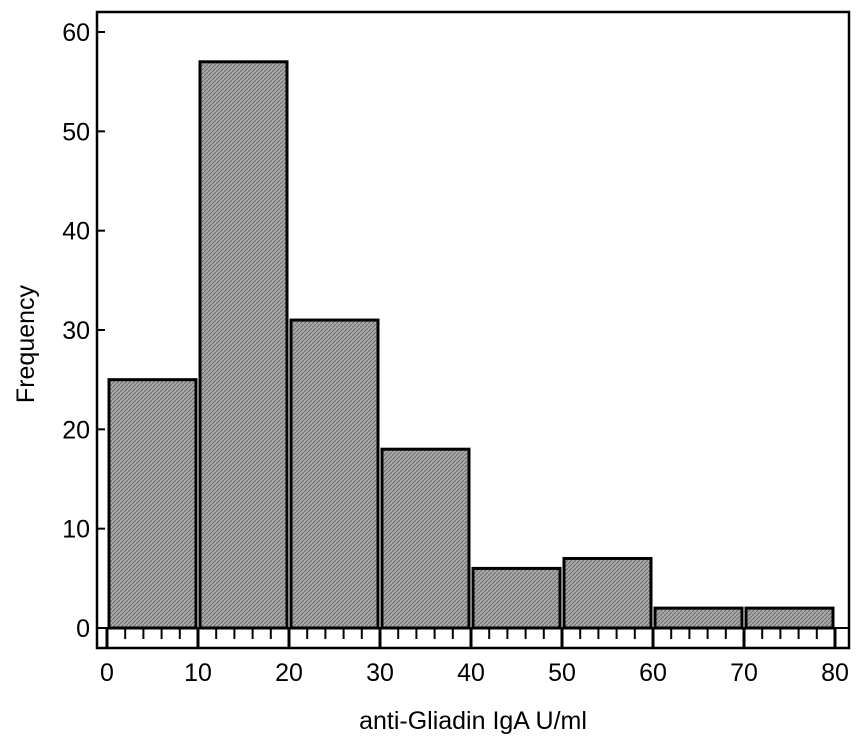 This screenshot has width=857, height=750. Describe the element at coordinates (653, 673) in the screenshot. I see `x-tick-label: 60` at that location.